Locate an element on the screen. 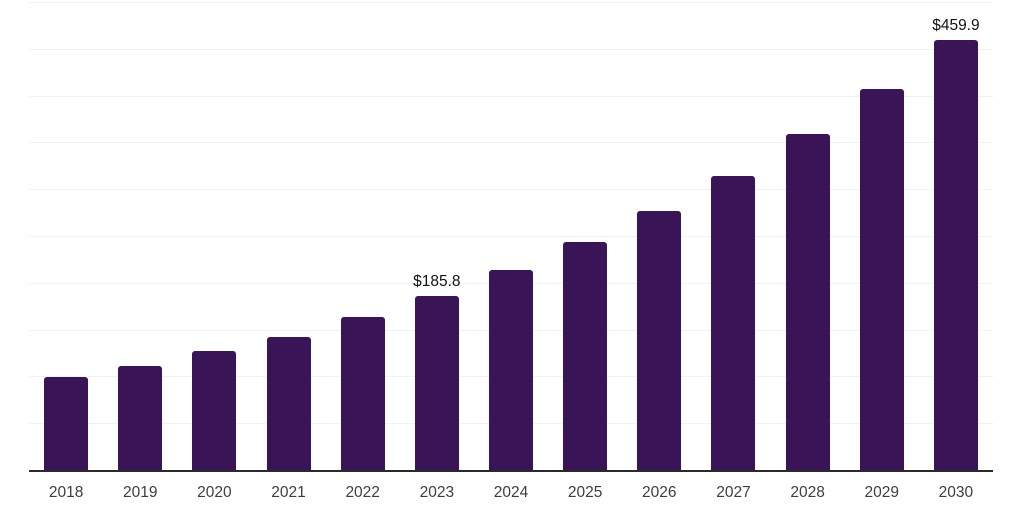 This screenshot has width=1024, height=512. x-axis-label-2025: 2025 is located at coordinates (585, 492).